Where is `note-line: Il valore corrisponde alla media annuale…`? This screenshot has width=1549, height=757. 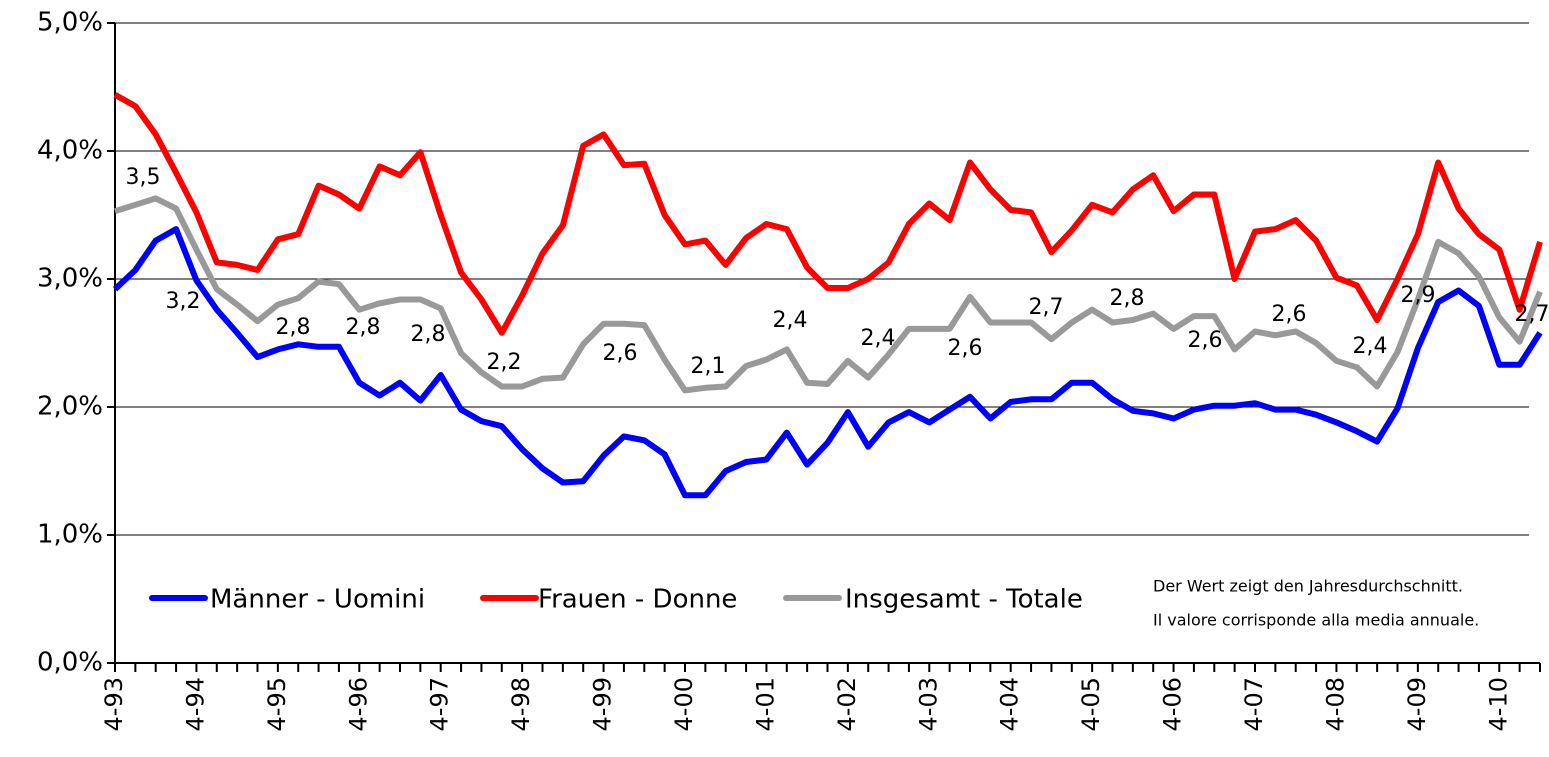
note-line: Il valore corrisponde alla media annuale… is located at coordinates (1316, 620).